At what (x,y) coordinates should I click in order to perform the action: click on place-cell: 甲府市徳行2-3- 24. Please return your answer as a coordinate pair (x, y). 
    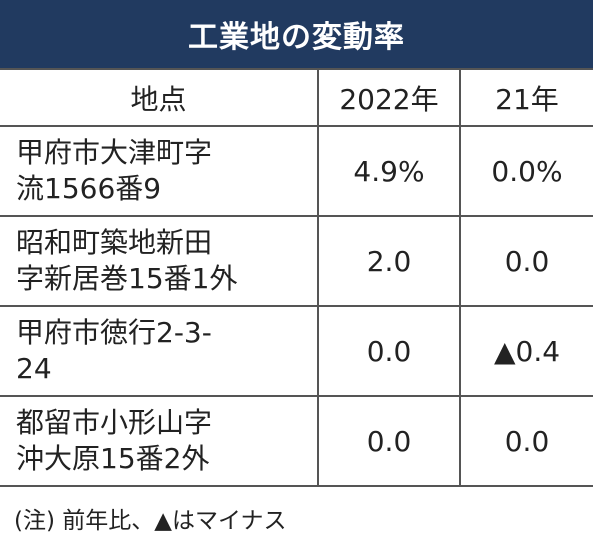
    Looking at the image, I should click on (159, 351).